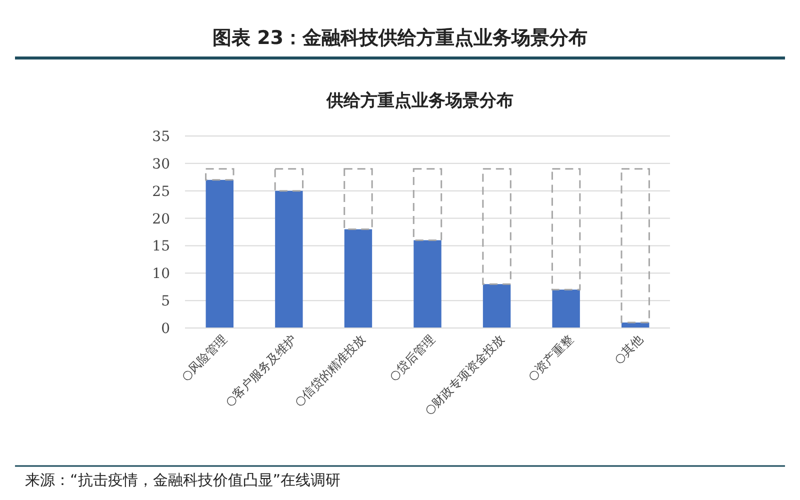 The image size is (800, 500). What do you see at coordinates (161, 274) in the screenshot?
I see `y-tick-label: 10` at bounding box center [161, 274].